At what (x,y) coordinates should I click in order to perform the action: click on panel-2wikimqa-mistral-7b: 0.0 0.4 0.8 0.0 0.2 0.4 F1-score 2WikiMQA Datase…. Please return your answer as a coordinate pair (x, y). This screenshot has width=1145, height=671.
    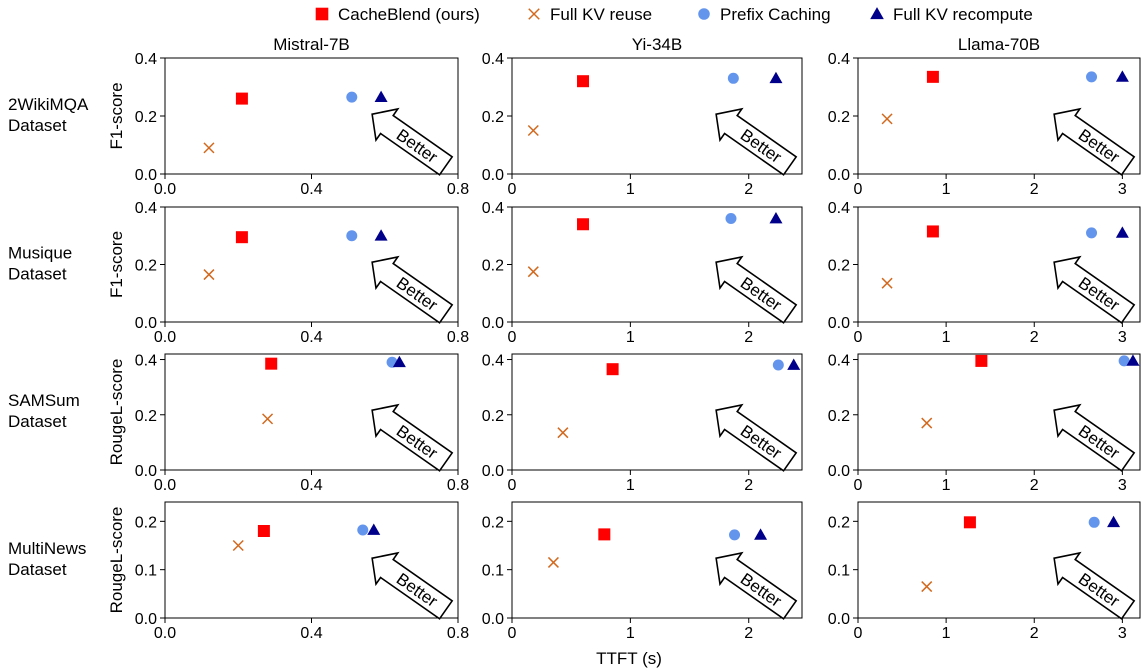
    Looking at the image, I should click on (238, 116).